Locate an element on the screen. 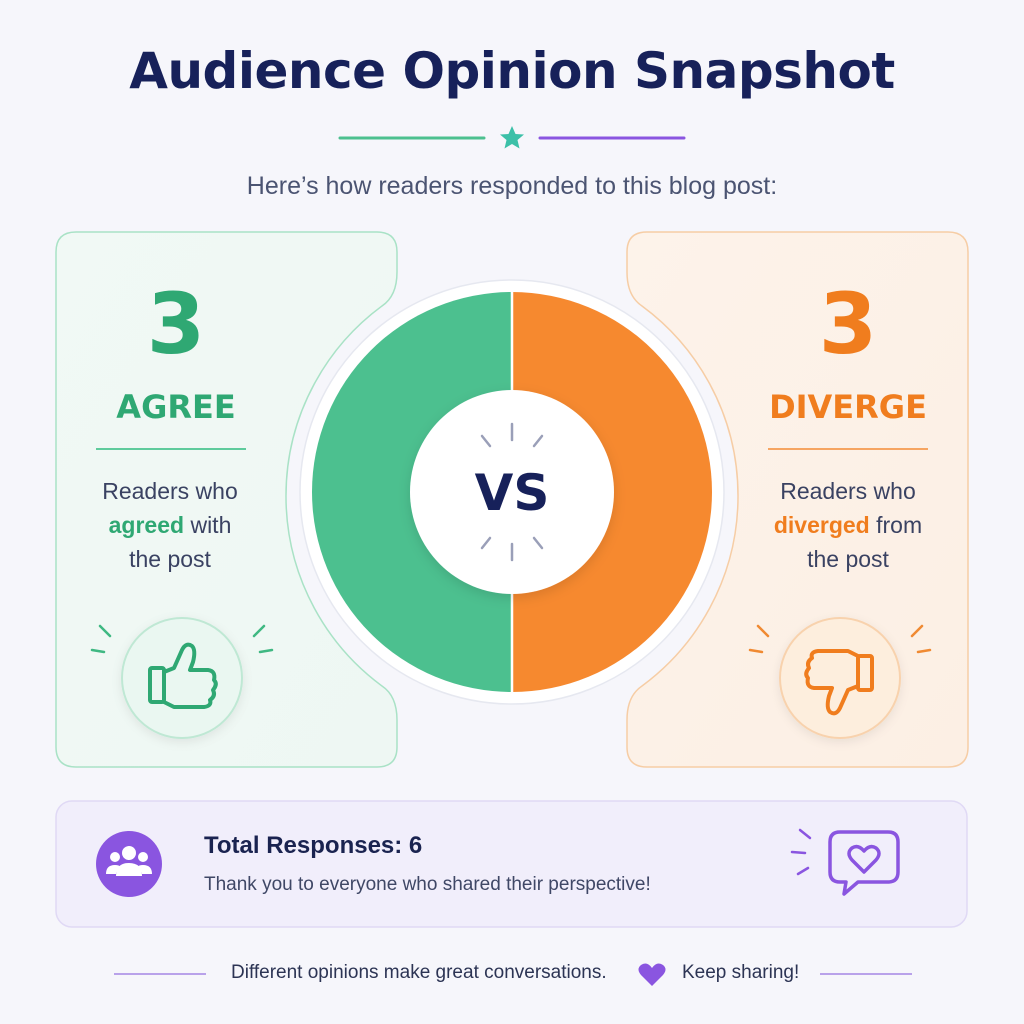 The width and height of the screenshot is (1024, 1024). diverge-description: Readers who diverged from the post is located at coordinates (848, 525).